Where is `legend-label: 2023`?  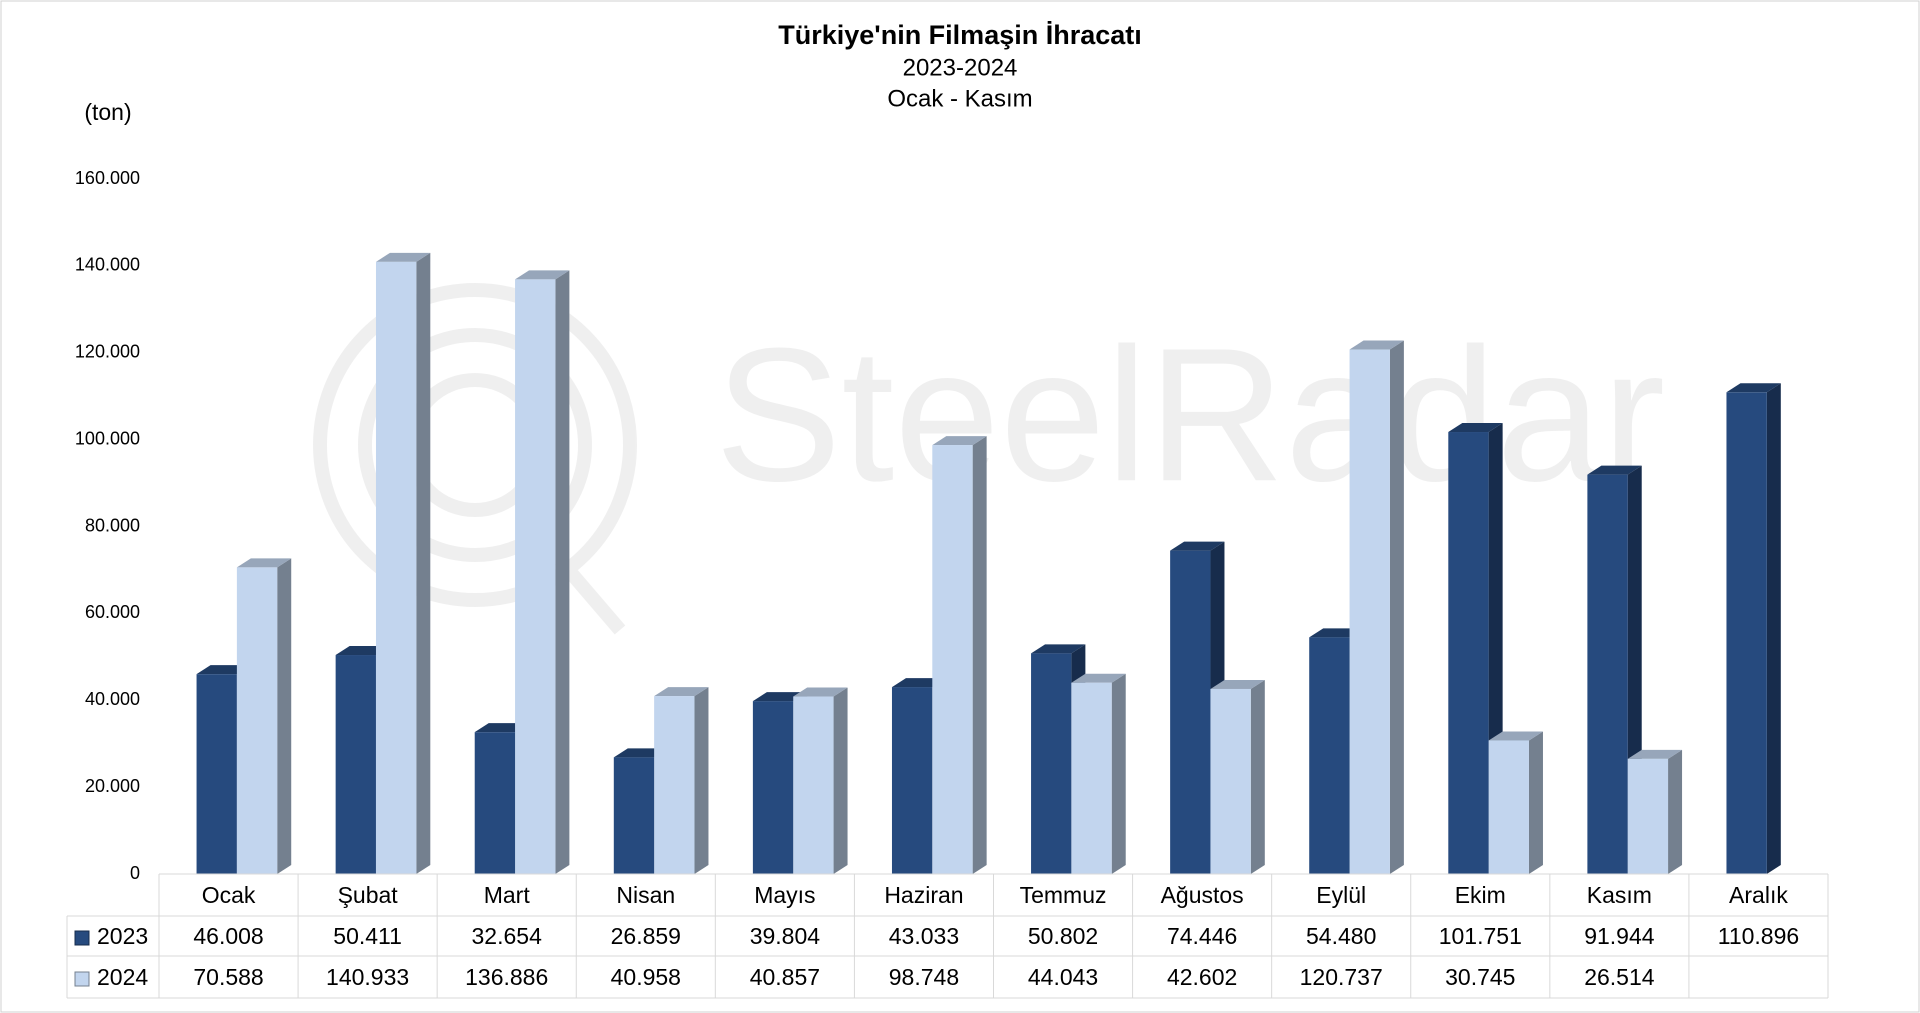 legend-label: 2023 is located at coordinates (122, 936).